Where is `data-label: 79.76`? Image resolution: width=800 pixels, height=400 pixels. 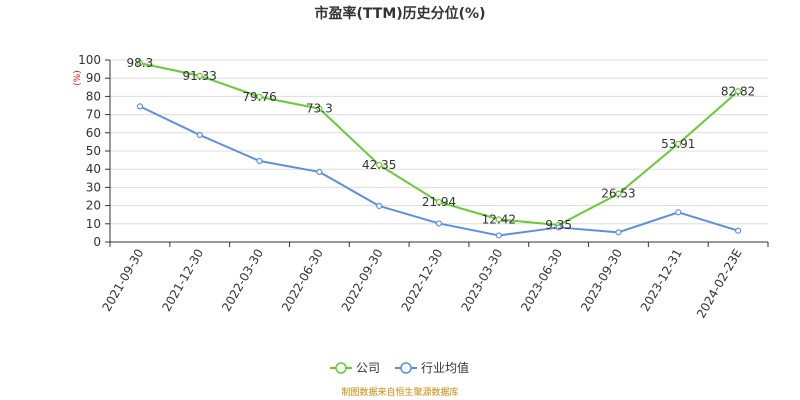 data-label: 79.76 is located at coordinates (259, 97).